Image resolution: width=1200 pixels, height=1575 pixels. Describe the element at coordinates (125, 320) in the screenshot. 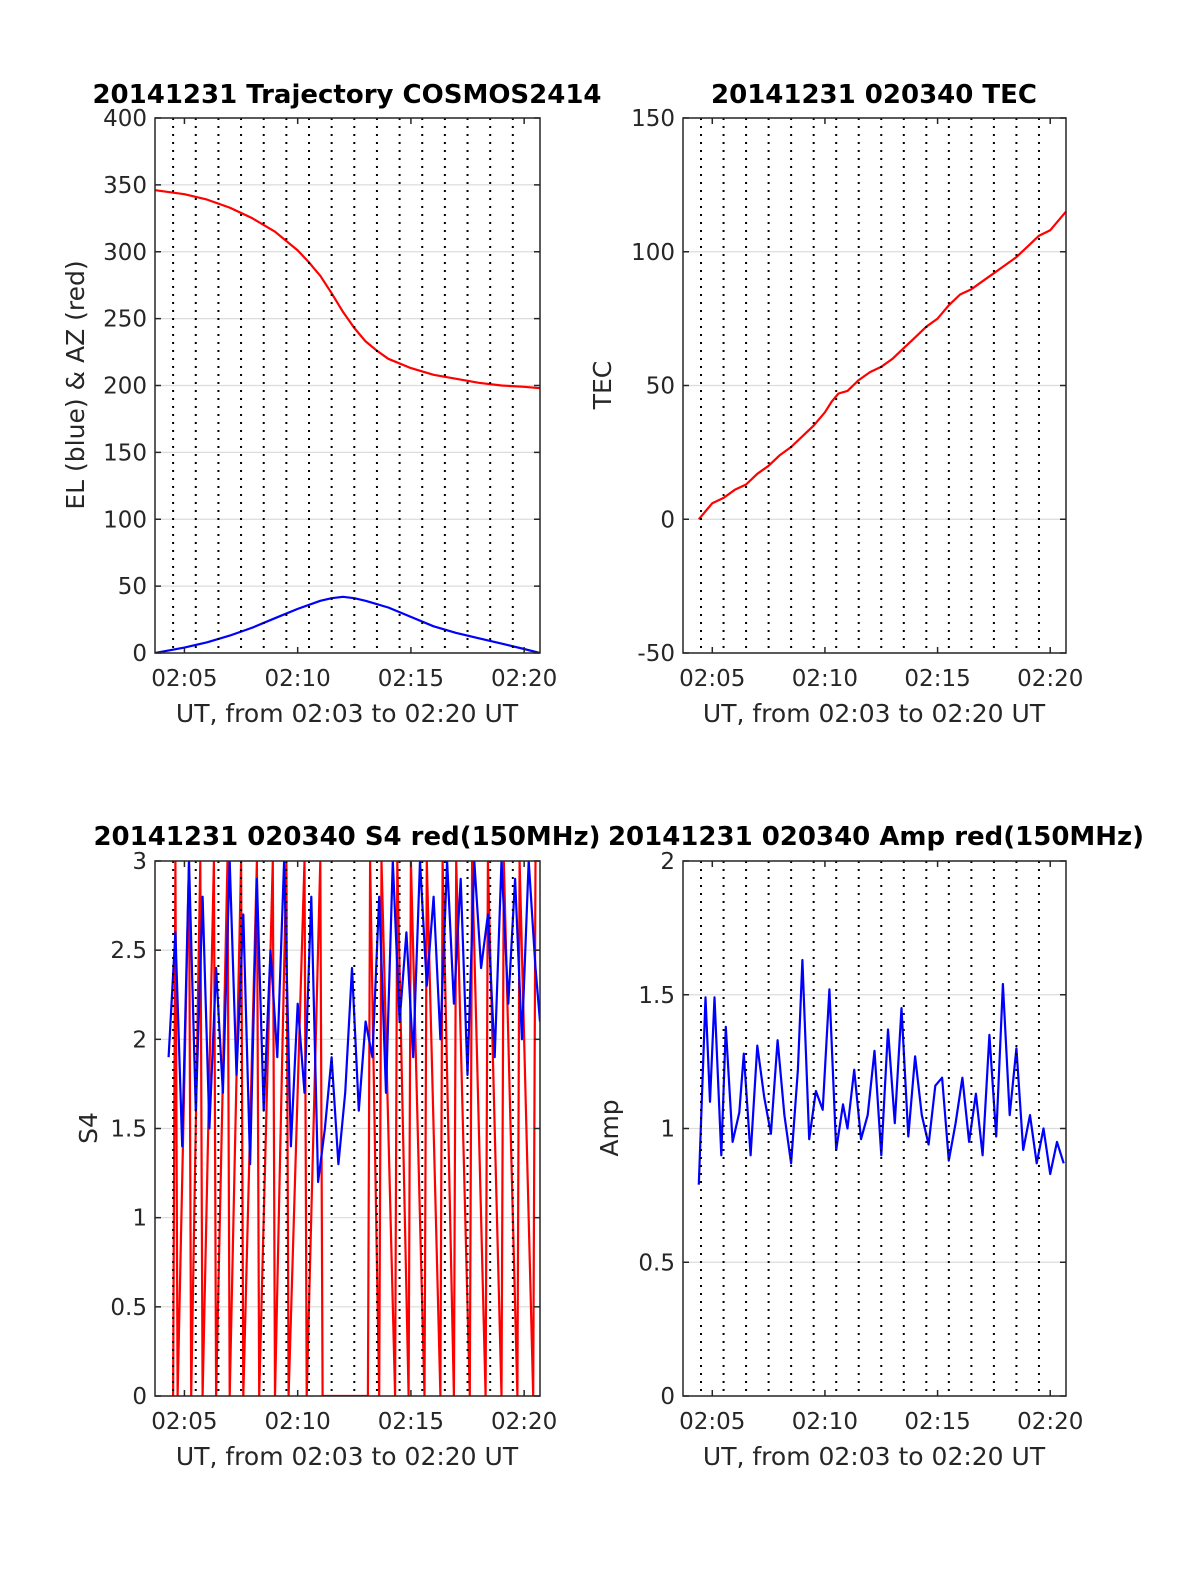

I see `y-tick-label: 250` at that location.